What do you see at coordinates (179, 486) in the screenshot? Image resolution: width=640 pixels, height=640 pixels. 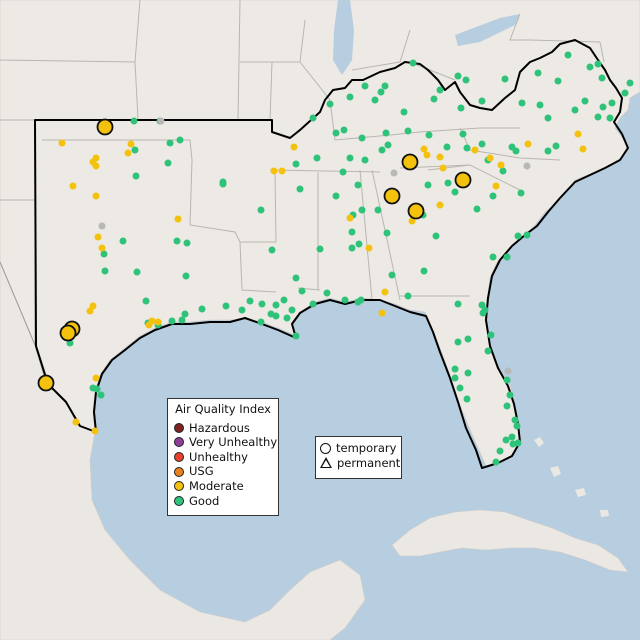 I see `moderate-swatch-icon` at bounding box center [179, 486].